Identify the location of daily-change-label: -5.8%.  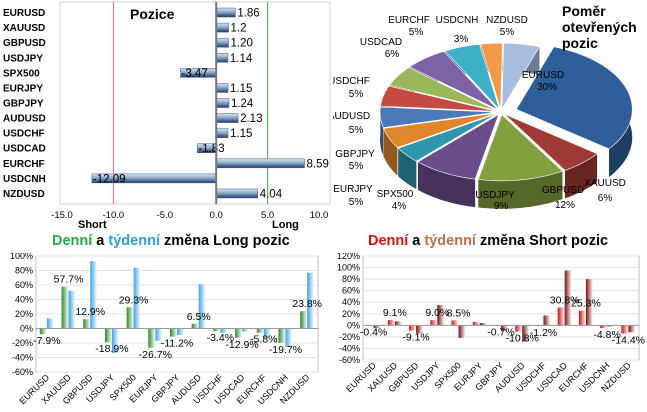
(263, 340).